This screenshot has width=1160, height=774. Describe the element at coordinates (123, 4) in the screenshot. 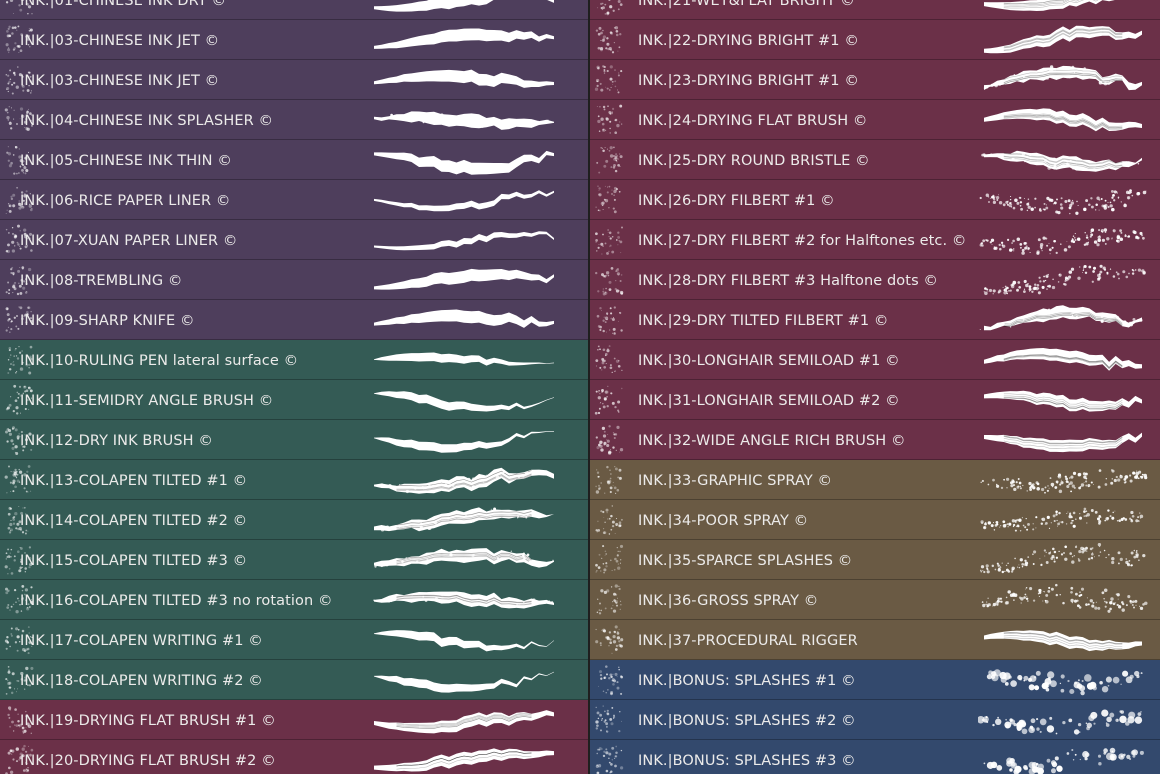

I see `brush-preset-label: INK.|01-CHINESE INK DRY ©` at that location.